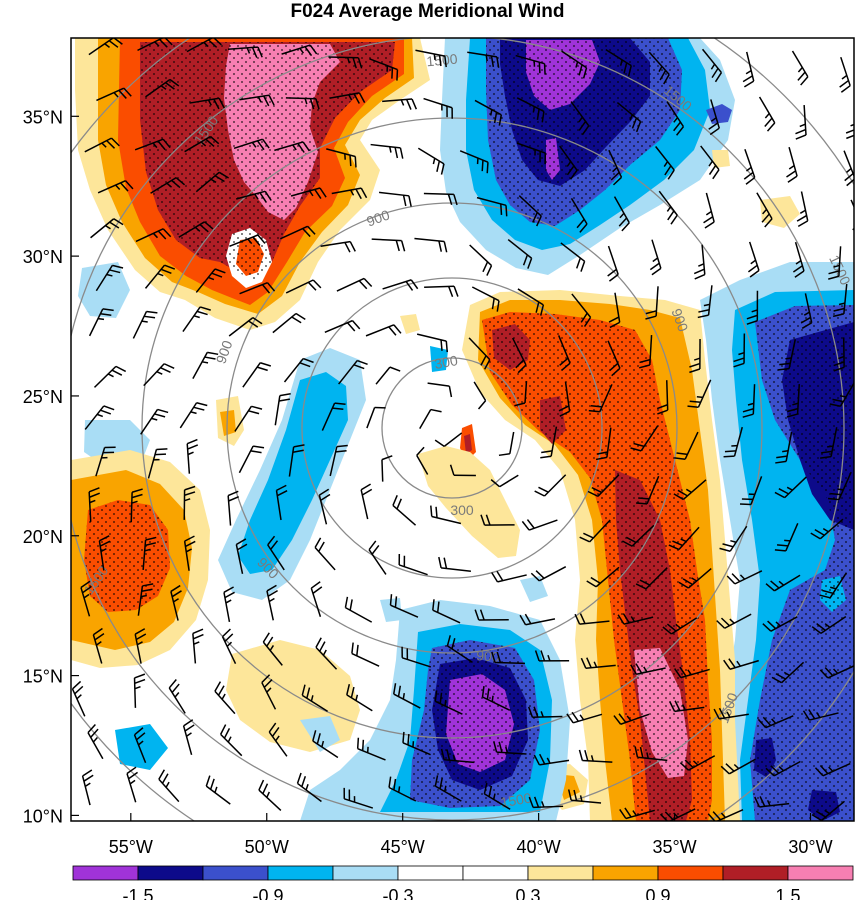 The image size is (855, 900). What do you see at coordinates (343, 57) in the screenshot?
I see `wind-barb-shaft` at bounding box center [343, 57].